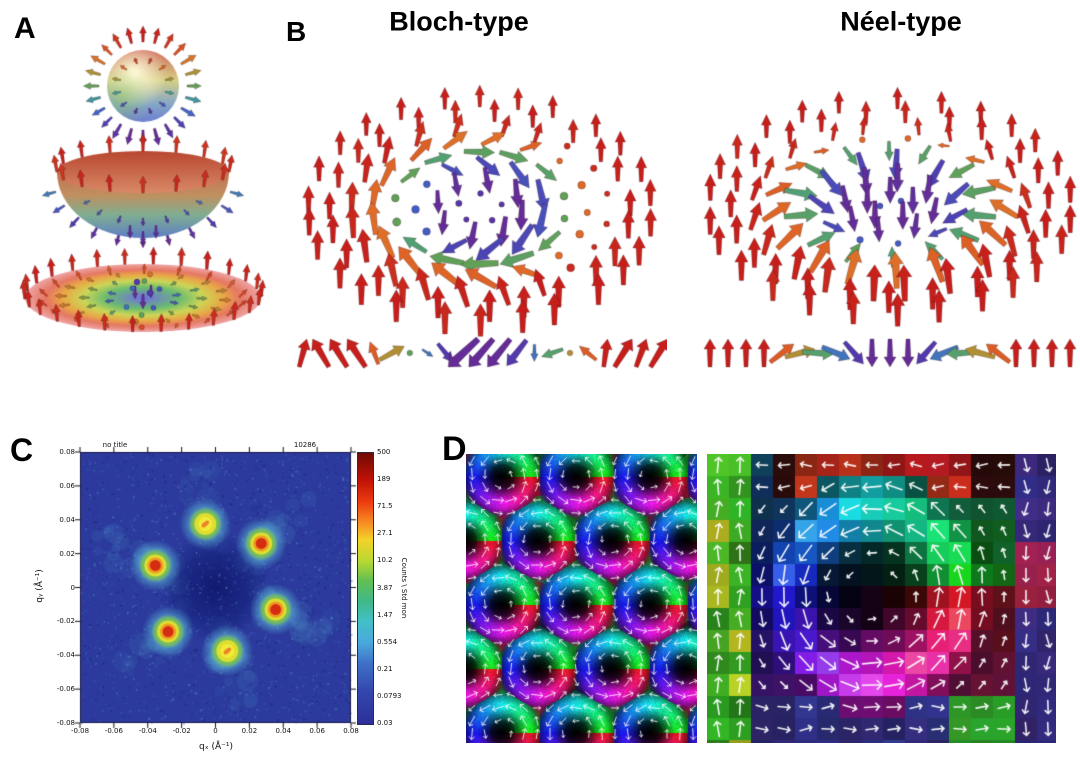 This screenshot has width=1080, height=761. What do you see at coordinates (216, 747) in the screenshot?
I see `x-axis-label: qₓ (Å⁻¹)` at bounding box center [216, 747].